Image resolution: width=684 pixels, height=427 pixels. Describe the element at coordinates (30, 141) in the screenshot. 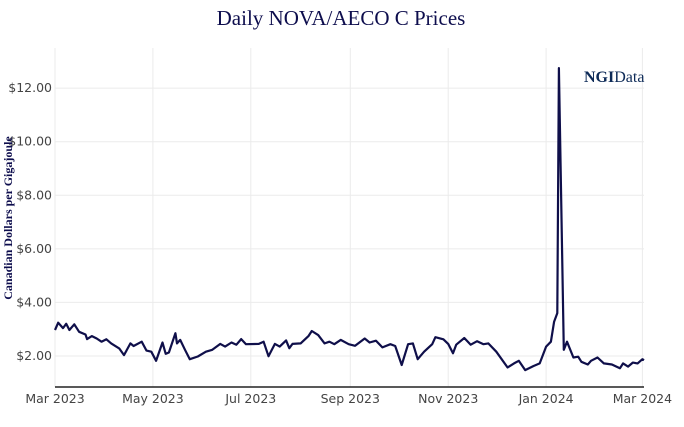

I see `y-tick-label: $10.00` at that location.